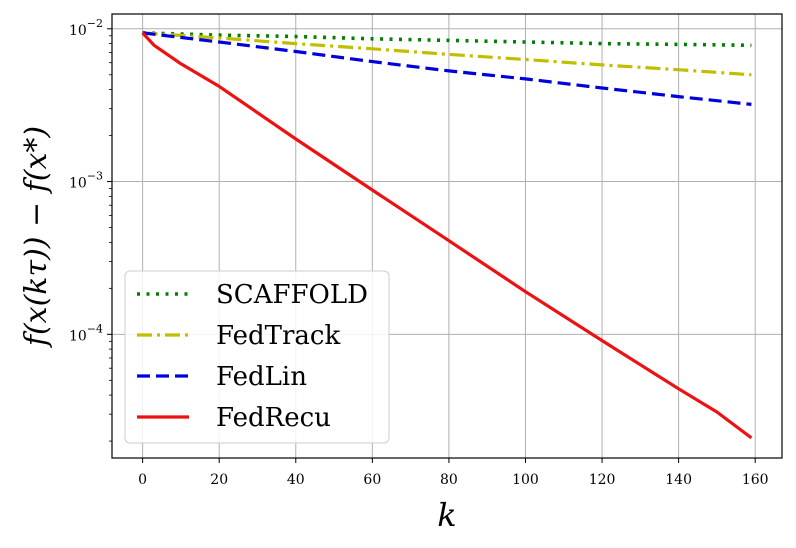  Describe the element at coordinates (142, 480) in the screenshot. I see `x-tick-label: 0` at that location.